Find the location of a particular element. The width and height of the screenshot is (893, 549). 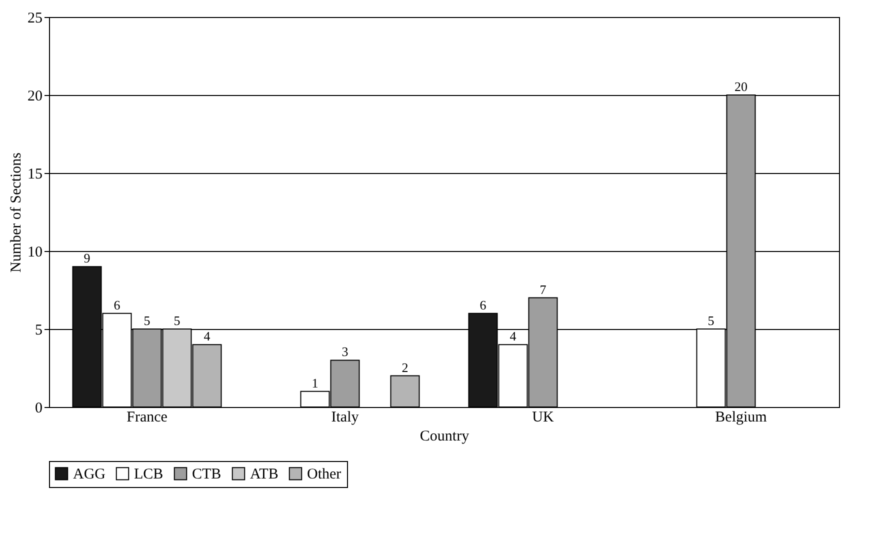

x-tick-label: Italy is located at coordinates (345, 418).